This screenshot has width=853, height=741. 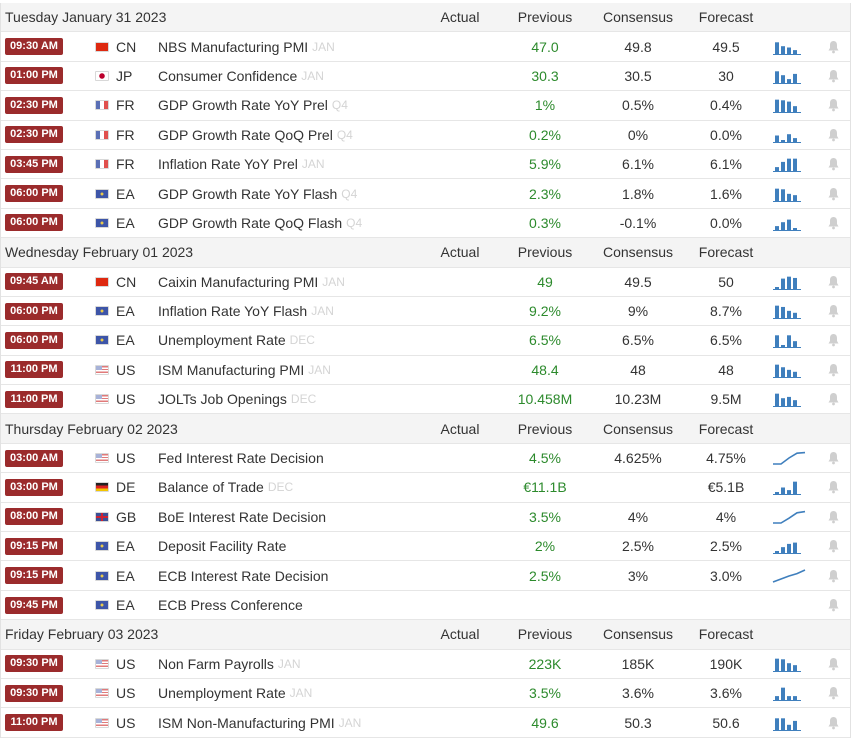 What do you see at coordinates (102, 693) in the screenshot?
I see `us-flag-icon` at bounding box center [102, 693].